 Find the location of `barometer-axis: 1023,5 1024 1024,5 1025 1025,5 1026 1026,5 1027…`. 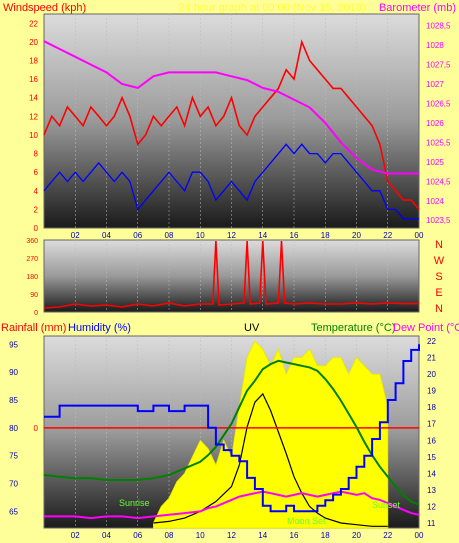

barometer-axis: 1023,5 1024 1024,5 1025 1025,5 1026 1026,5 1027… is located at coordinates (438, 124).